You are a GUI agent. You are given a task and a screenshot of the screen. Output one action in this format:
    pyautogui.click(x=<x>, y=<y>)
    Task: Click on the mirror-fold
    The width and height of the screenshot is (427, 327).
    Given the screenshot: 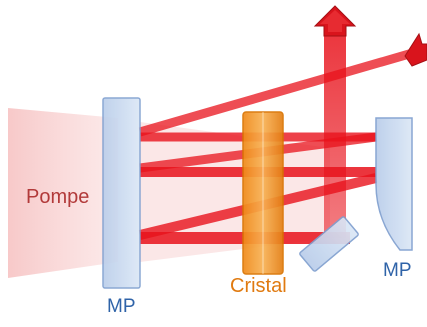 What is the action you would take?
    pyautogui.click(x=329, y=244)
    